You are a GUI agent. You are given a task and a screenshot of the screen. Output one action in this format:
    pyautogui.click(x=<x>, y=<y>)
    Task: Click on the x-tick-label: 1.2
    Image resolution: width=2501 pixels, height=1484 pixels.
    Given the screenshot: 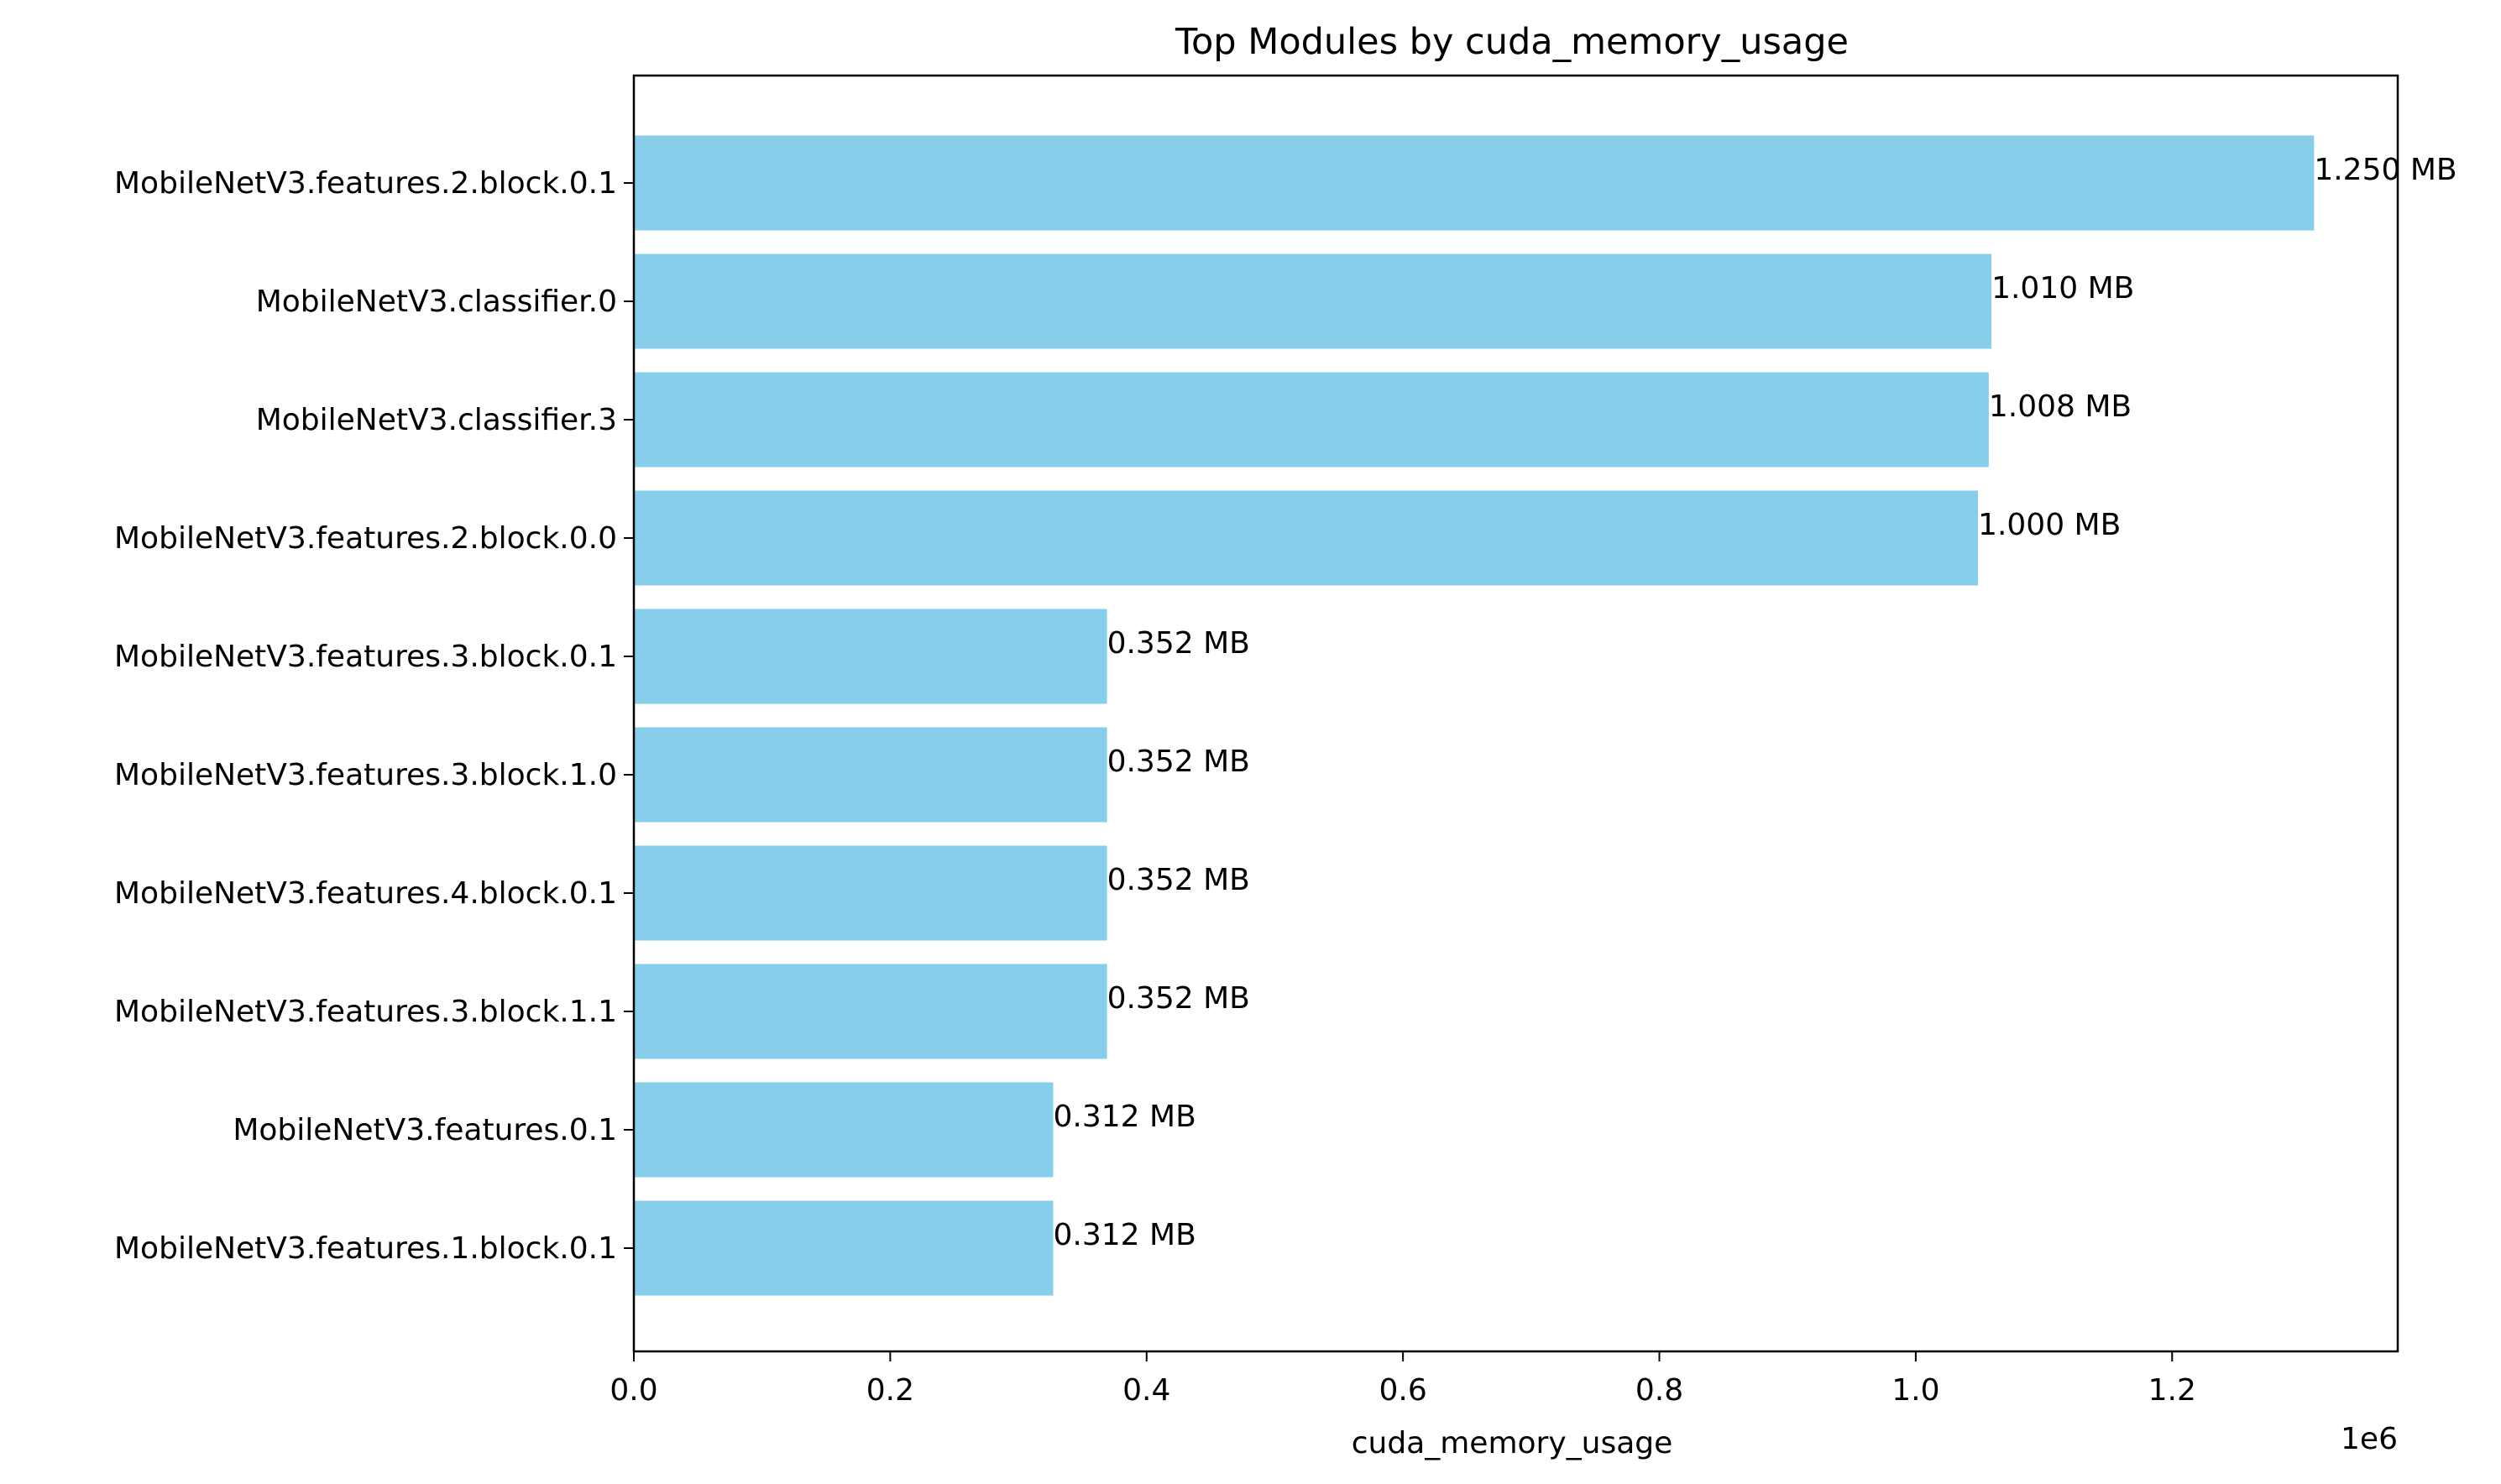 What is the action you would take?
    pyautogui.click(x=2172, y=1390)
    